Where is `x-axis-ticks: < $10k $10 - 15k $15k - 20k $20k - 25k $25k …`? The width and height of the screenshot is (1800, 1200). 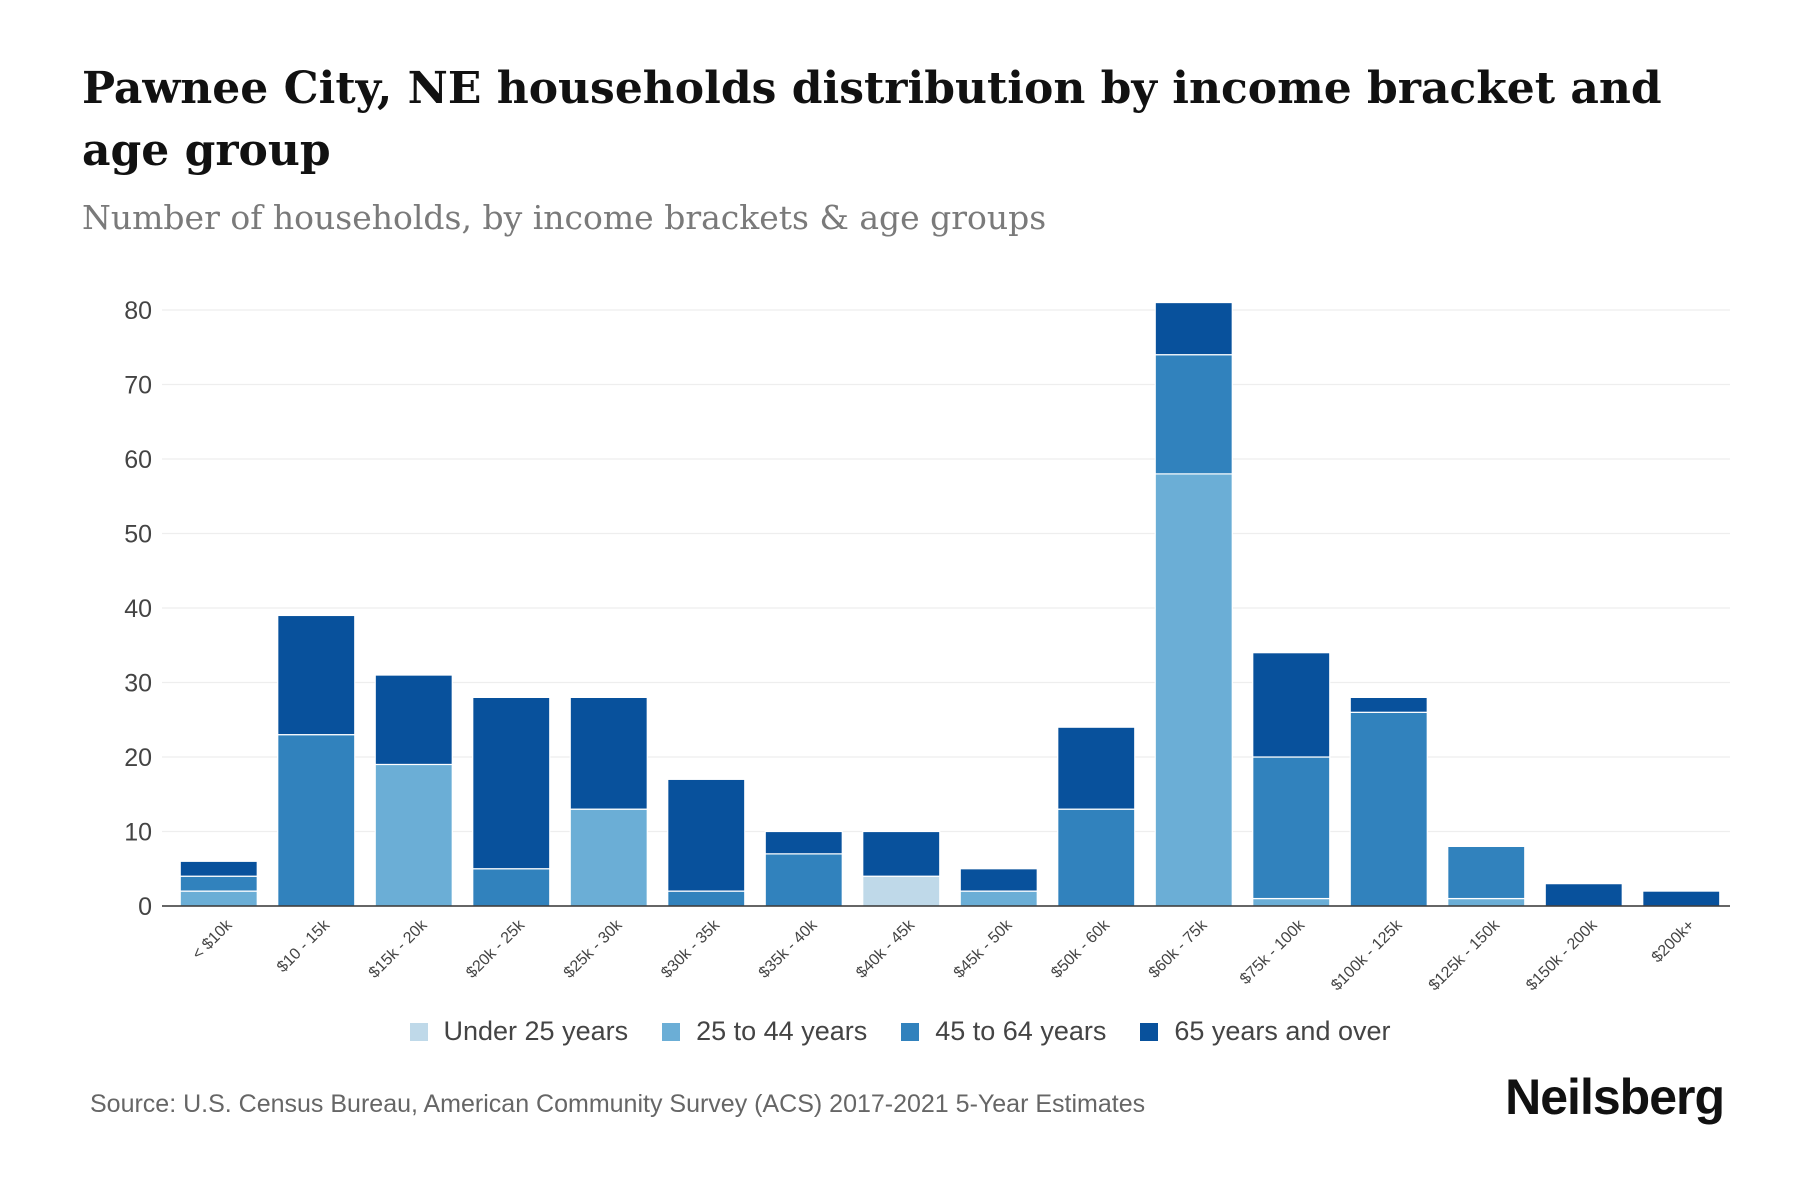 x-axis-ticks: < $10k $10 - 15k $15k - 20k $20k - 25k $25k … is located at coordinates (943, 955).